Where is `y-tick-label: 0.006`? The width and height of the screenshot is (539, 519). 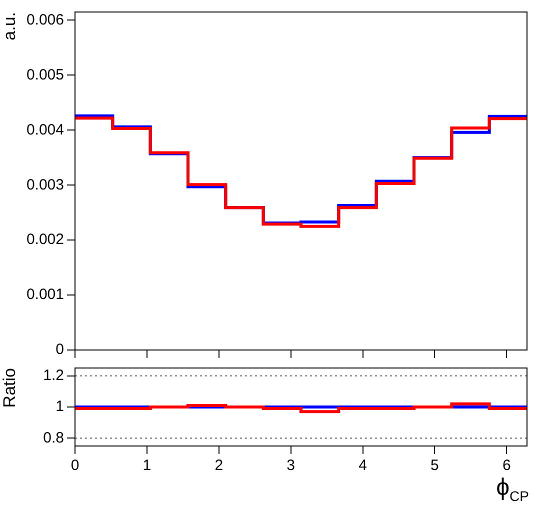
y-tick-label: 0.006 is located at coordinates (45, 19).